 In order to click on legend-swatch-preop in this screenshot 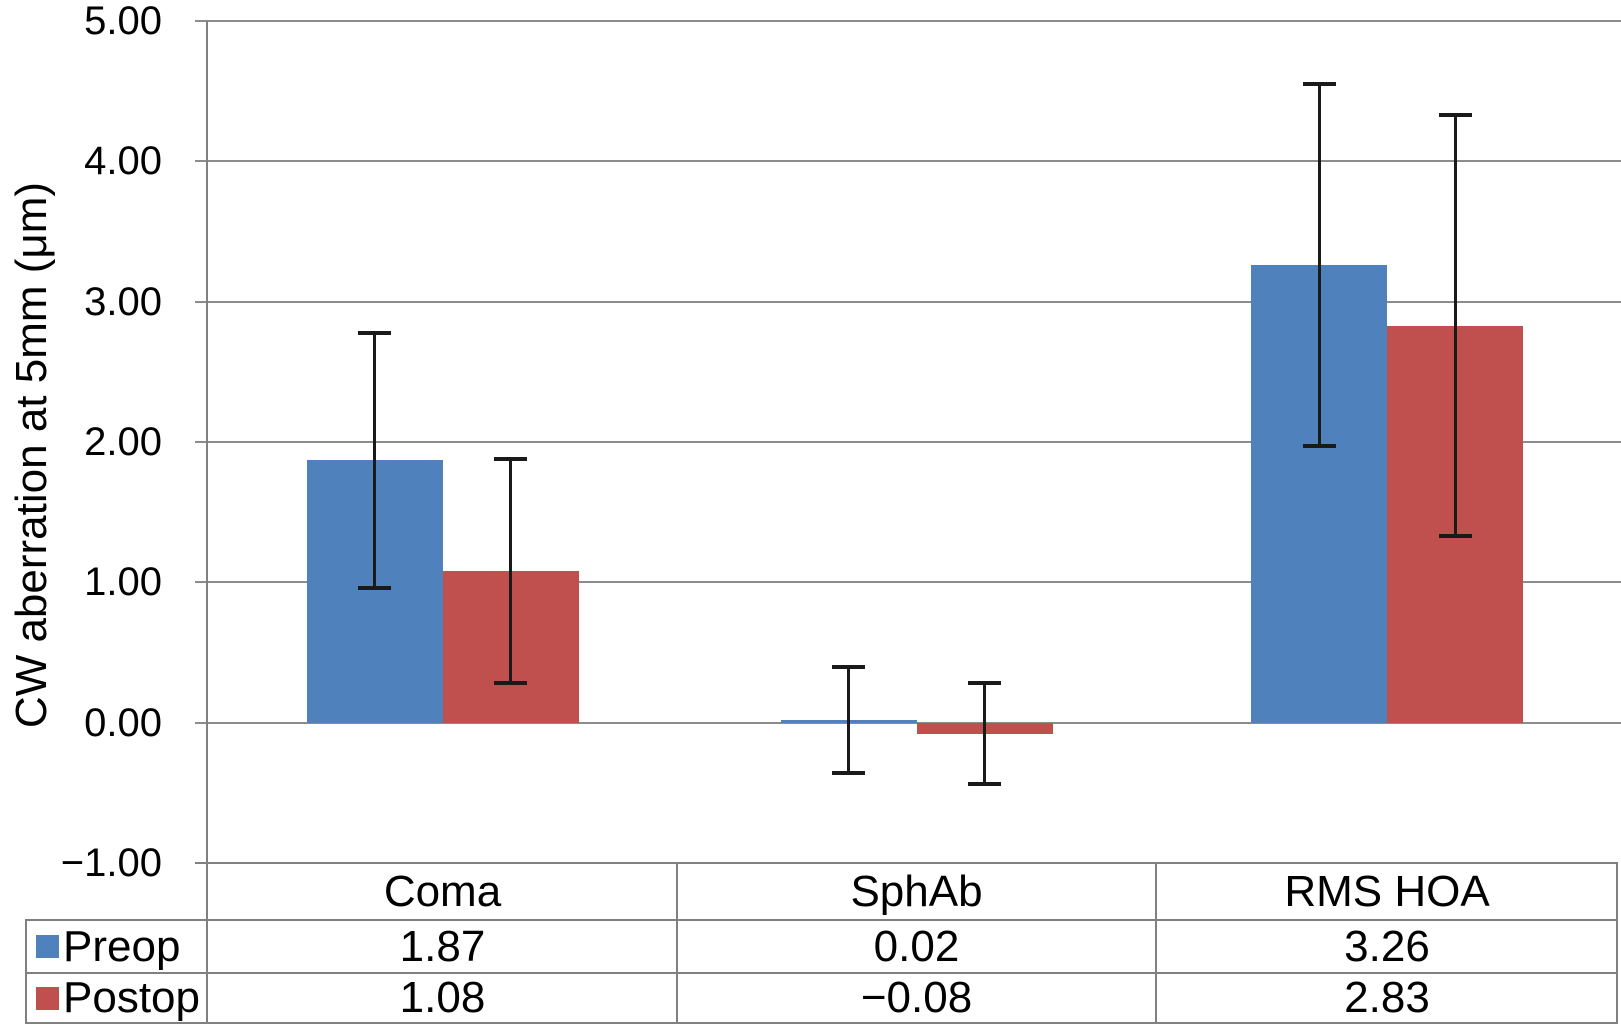, I will do `click(47, 946)`.